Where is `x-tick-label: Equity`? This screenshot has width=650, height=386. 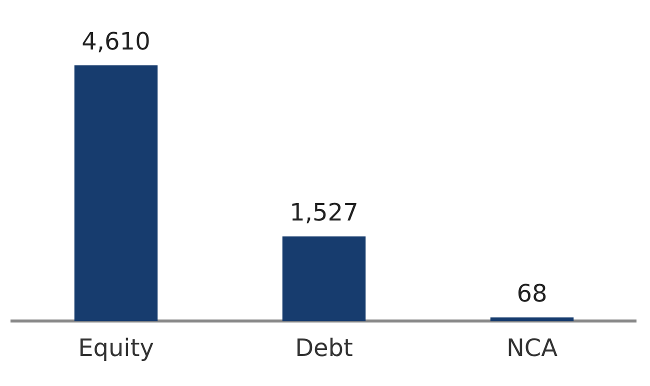 x-tick-label: Equity is located at coordinates (116, 348).